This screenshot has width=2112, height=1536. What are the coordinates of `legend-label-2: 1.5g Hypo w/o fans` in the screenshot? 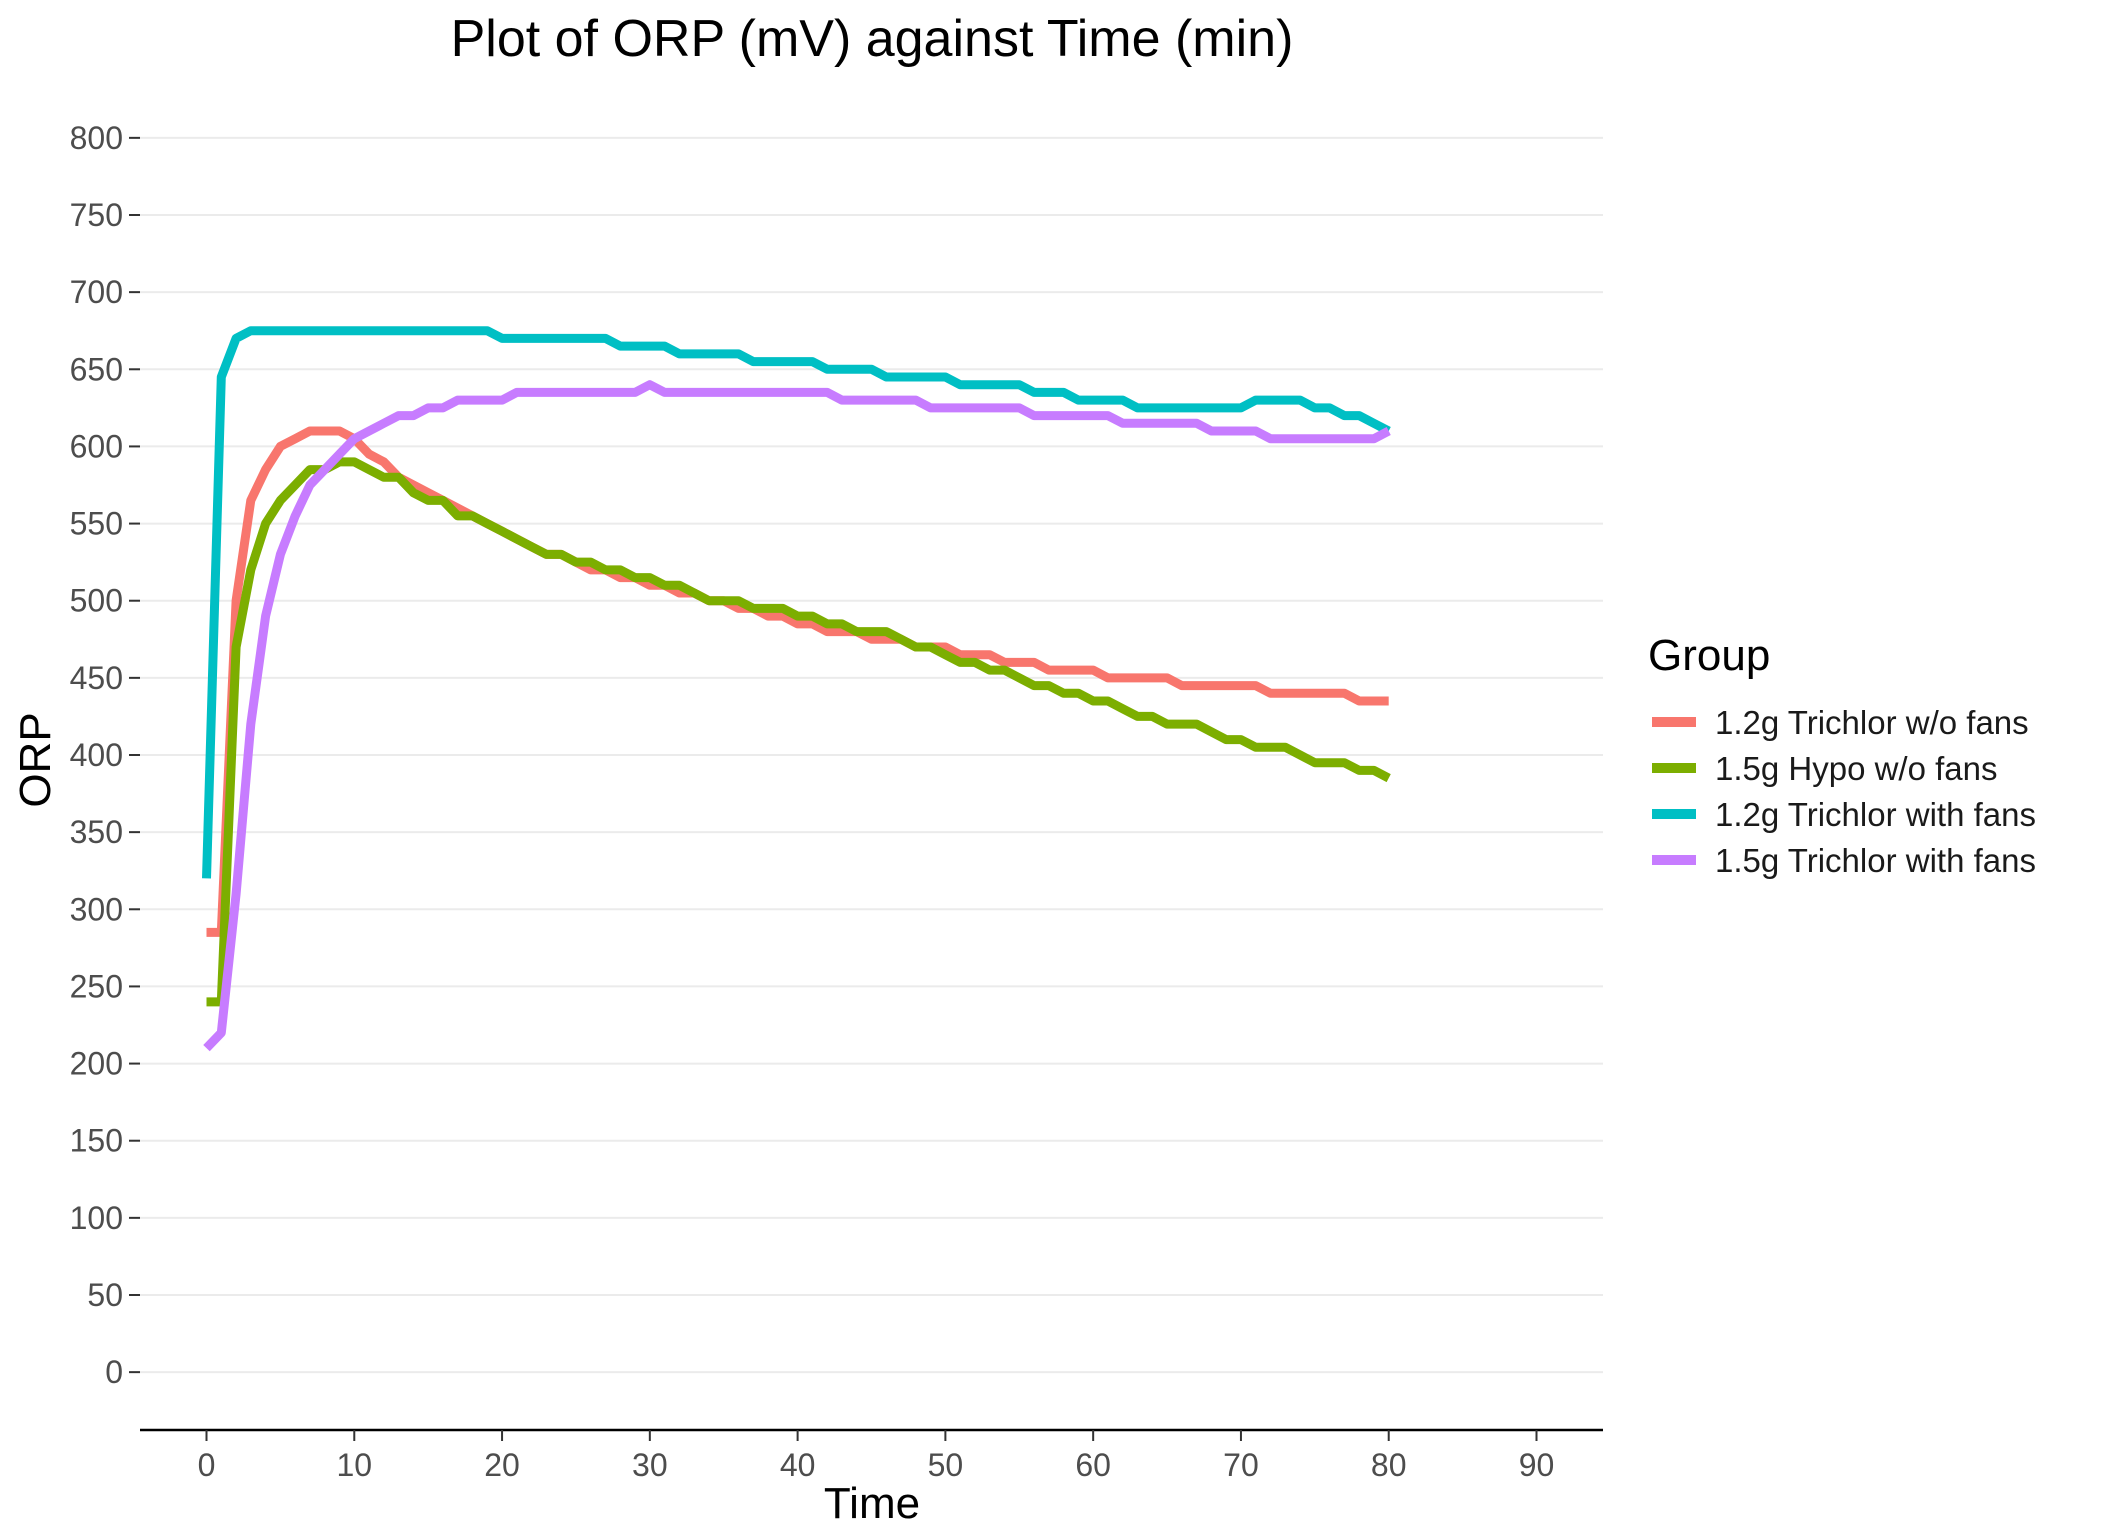 It's located at (1856, 768).